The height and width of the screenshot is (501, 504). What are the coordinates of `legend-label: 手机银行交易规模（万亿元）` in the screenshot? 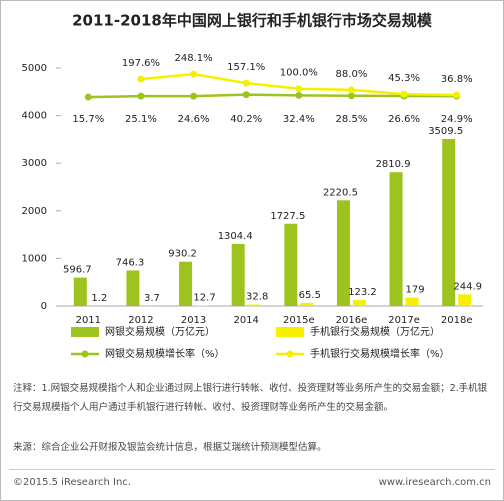 It's located at (375, 331).